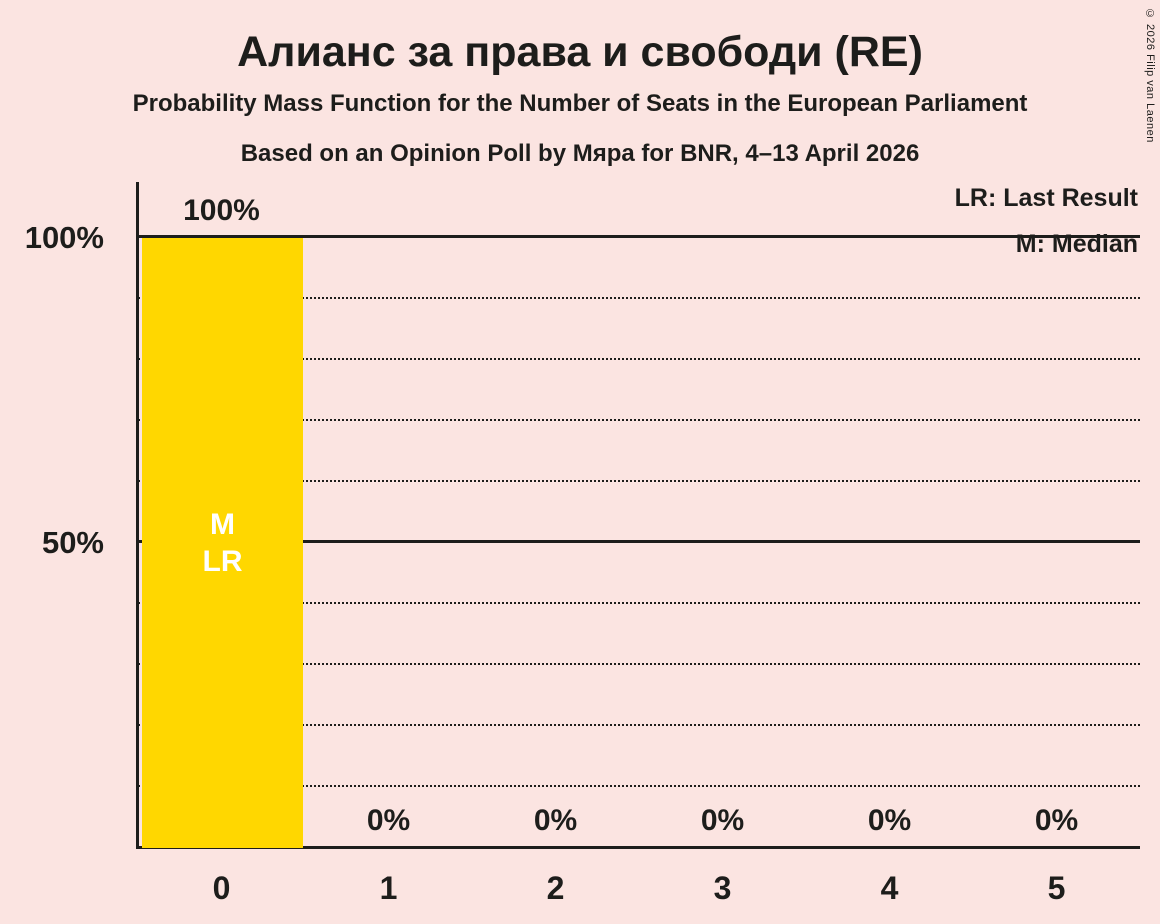  I want to click on legend-last-result: LR: Last Result, so click(1046, 198).